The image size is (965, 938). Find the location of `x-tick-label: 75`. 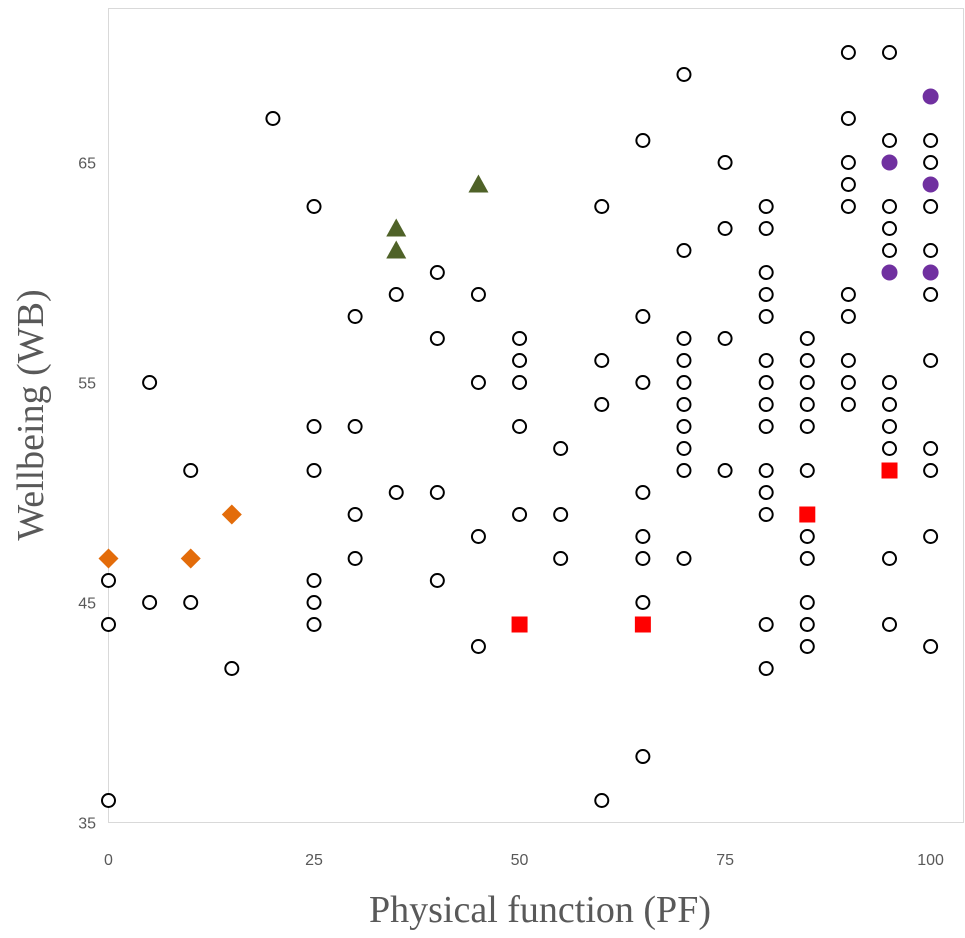

x-tick-label: 75 is located at coordinates (725, 860).